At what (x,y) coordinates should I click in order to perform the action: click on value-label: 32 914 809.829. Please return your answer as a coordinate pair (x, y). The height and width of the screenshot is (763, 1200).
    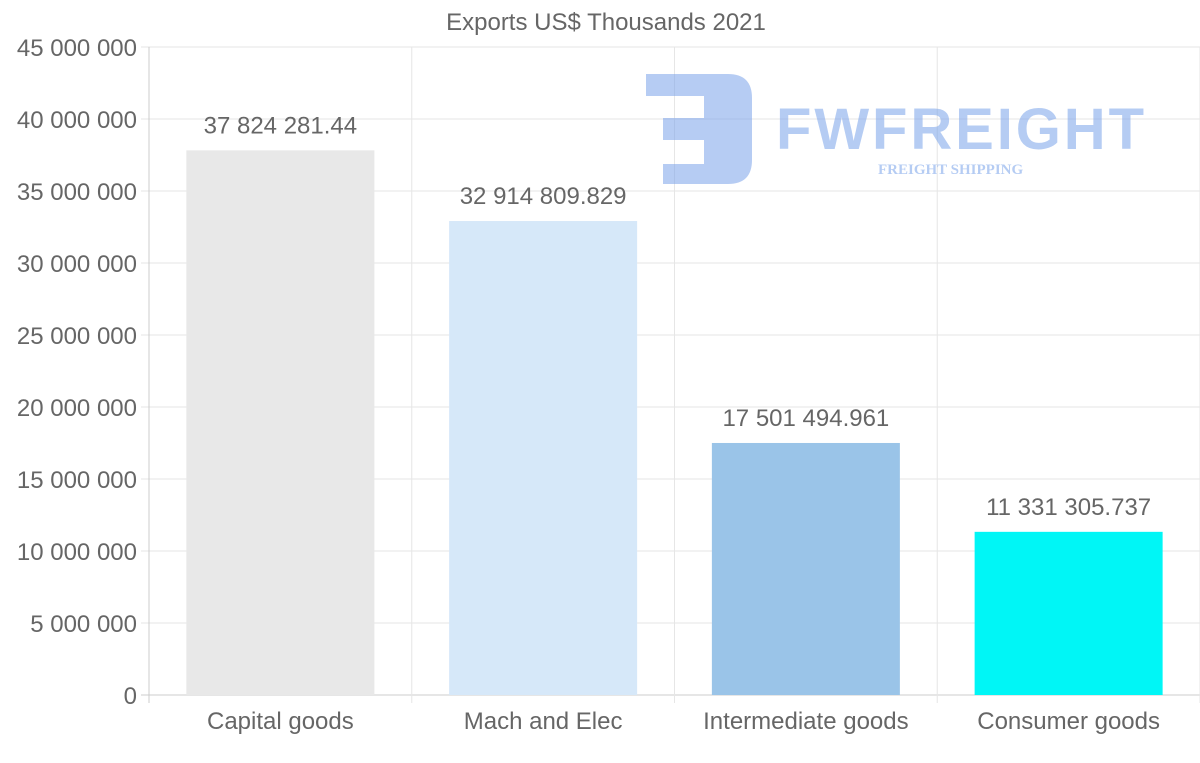
    Looking at the image, I should click on (543, 196).